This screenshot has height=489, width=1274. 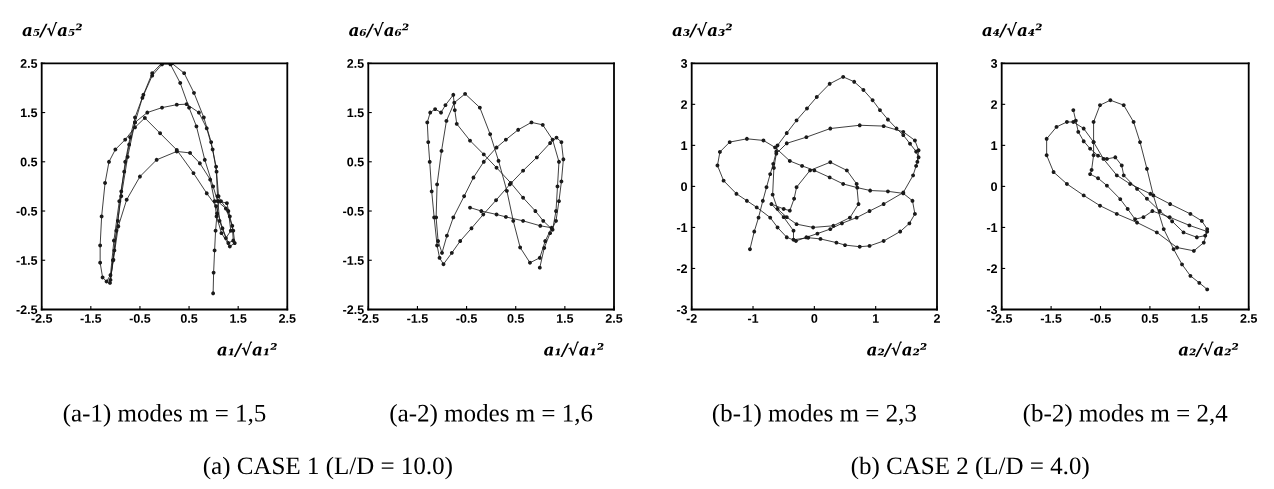 I want to click on text: (a-1) modes m = 1,5, so click(x=164, y=415).